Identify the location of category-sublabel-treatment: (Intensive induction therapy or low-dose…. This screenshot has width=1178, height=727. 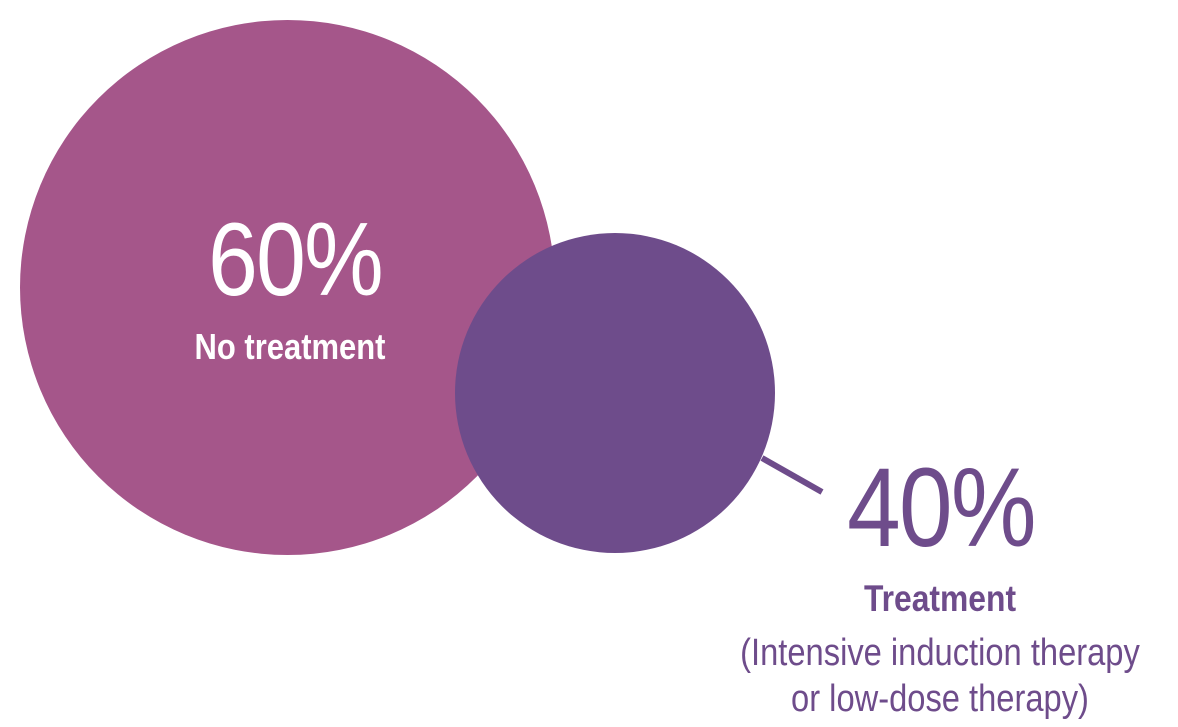
(940, 676).